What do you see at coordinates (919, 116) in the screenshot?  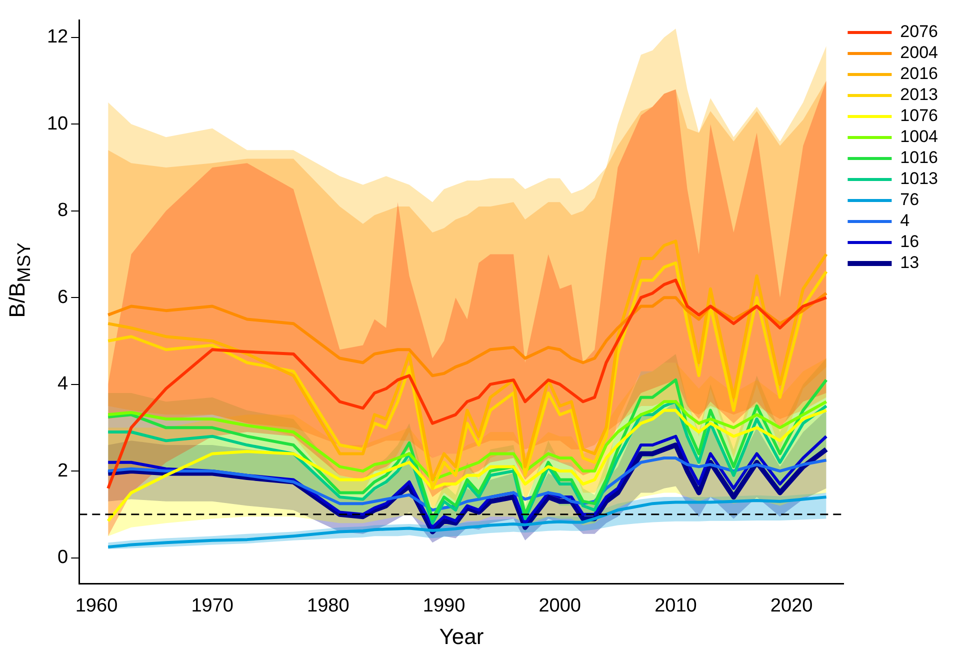 I see `legend-label: 1076` at bounding box center [919, 116].